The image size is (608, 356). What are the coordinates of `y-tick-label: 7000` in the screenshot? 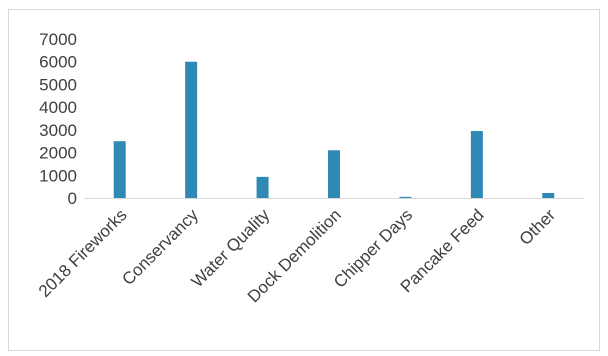 It's located at (58, 39).